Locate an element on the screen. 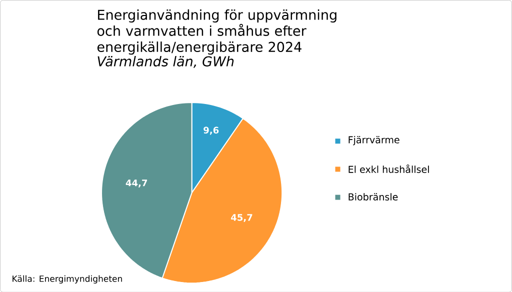 The height and width of the screenshot is (292, 512). legend-label: El exkl hushållsel is located at coordinates (388, 168).